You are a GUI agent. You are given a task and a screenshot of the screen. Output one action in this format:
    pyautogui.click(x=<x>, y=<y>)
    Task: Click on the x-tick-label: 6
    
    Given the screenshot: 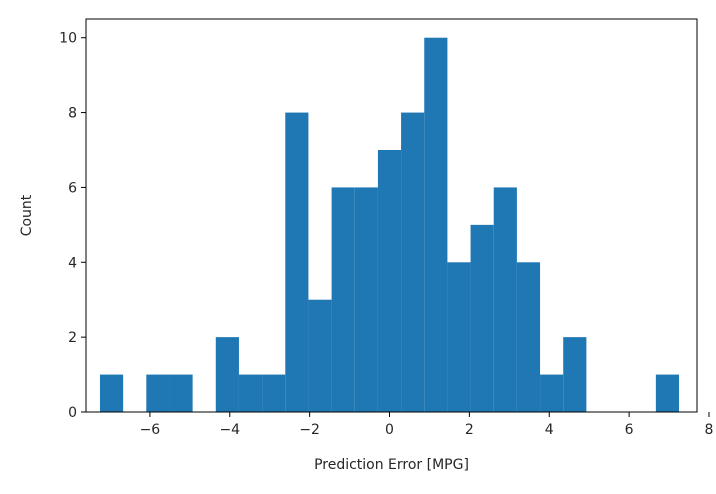 What is the action you would take?
    pyautogui.click(x=629, y=430)
    